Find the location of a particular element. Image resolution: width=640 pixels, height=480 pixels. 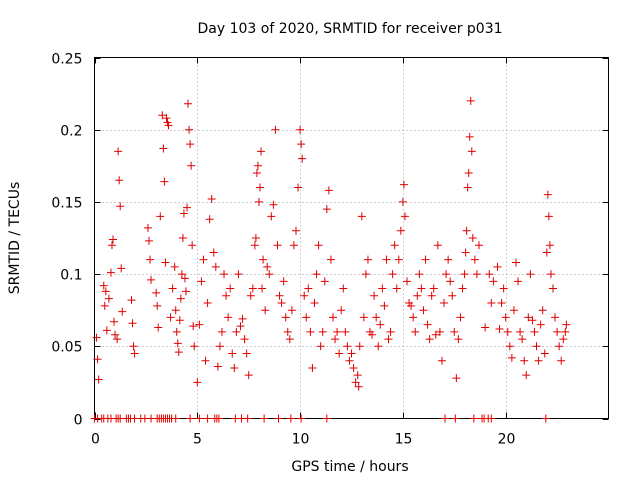

y-tick-label: 0.15 is located at coordinates (66, 204).